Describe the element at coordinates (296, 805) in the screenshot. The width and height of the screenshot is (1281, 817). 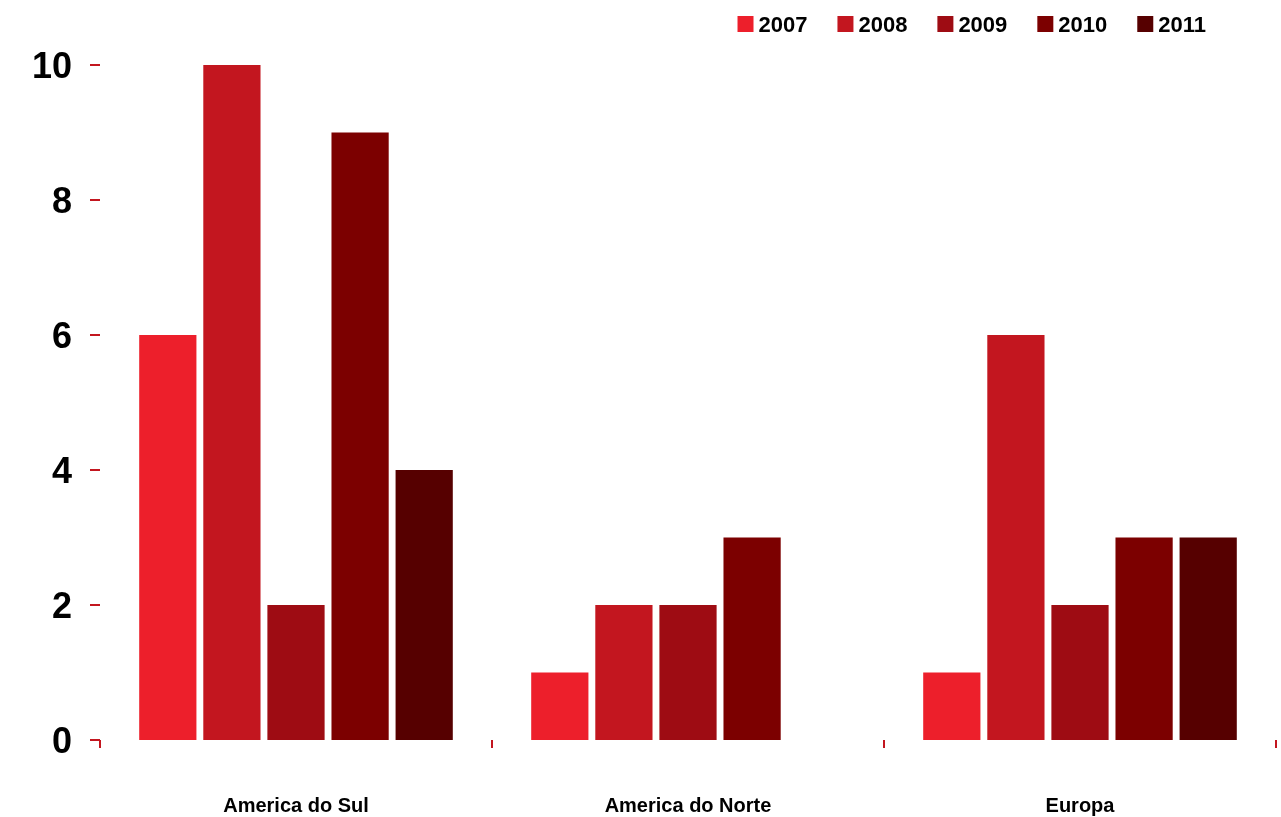
I see `x-tick-label: America do Sul` at that location.